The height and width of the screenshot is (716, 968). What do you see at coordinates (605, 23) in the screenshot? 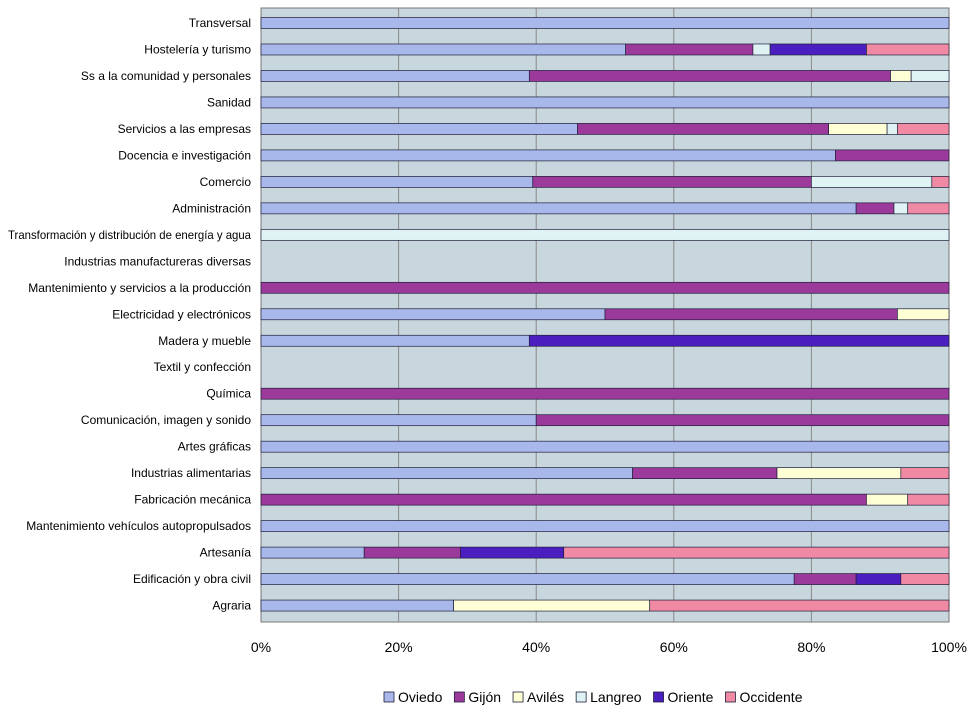
I see `bar-oviedo-transversal` at bounding box center [605, 23].